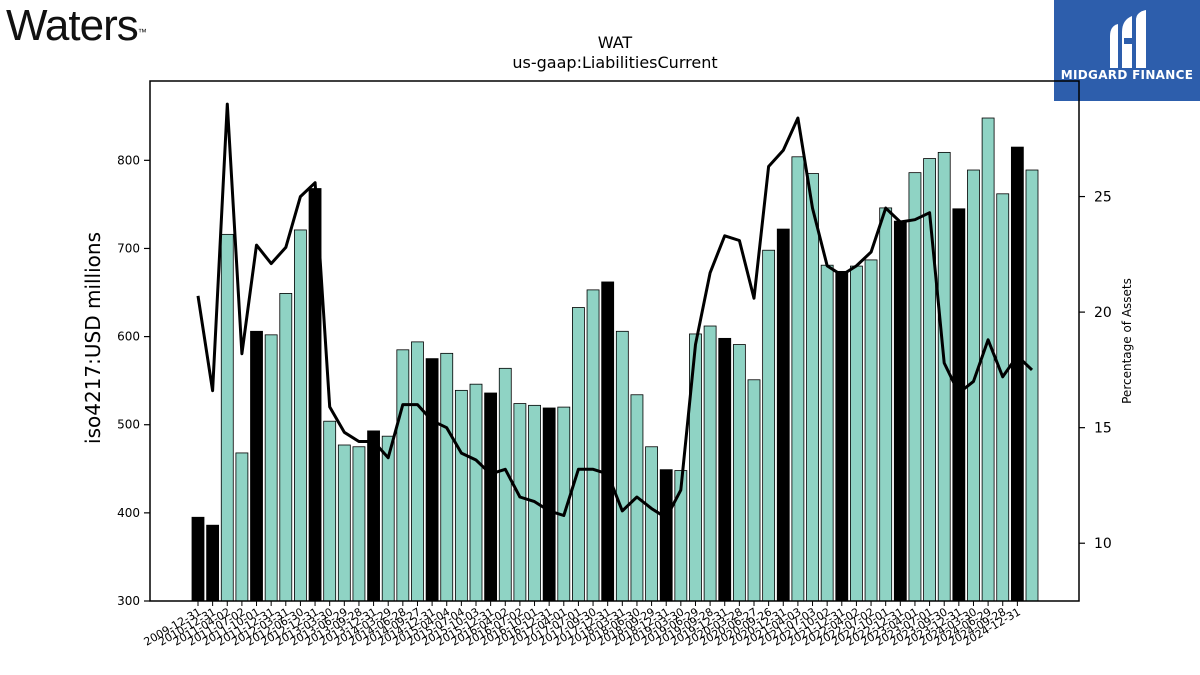  Describe the element at coordinates (1127, 75) in the screenshot. I see `midgard-logo-text: MIDGARD FINANCE` at that location.